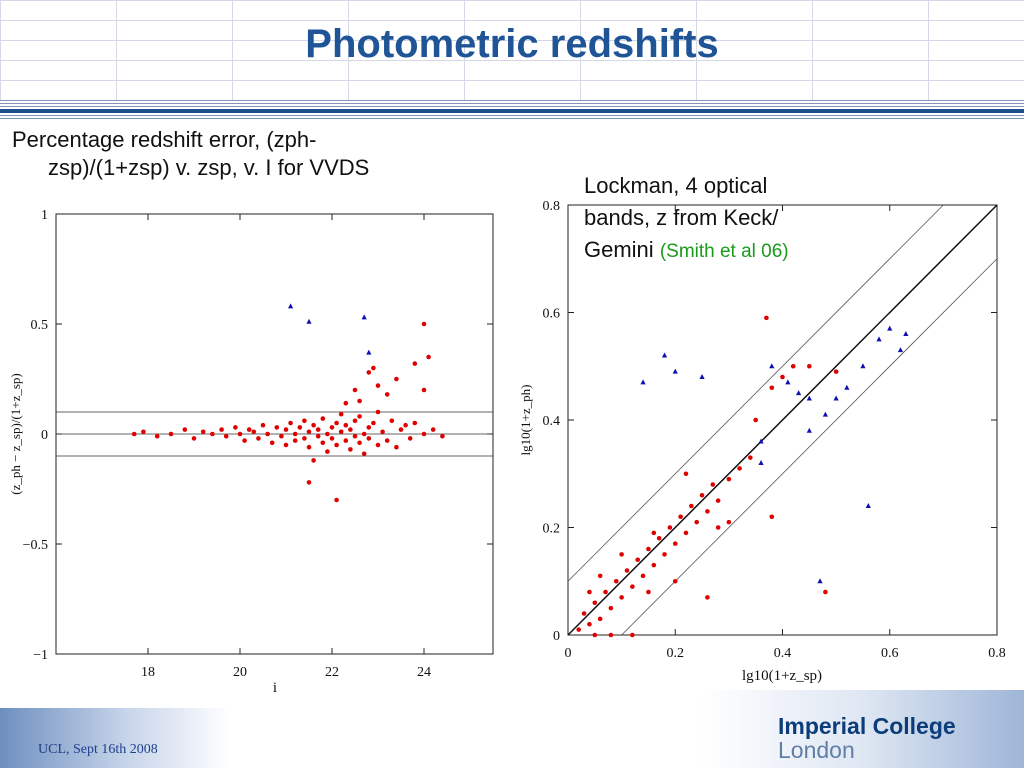 Image resolution: width=1024 pixels, height=768 pixels. I want to click on x-tick-label: 22, so click(332, 672).